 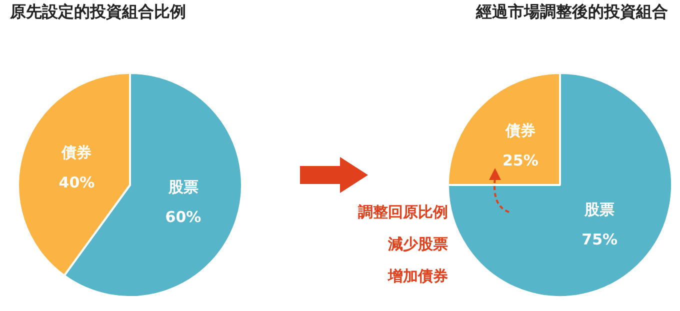 I want to click on data-label: 60%, so click(x=183, y=217).